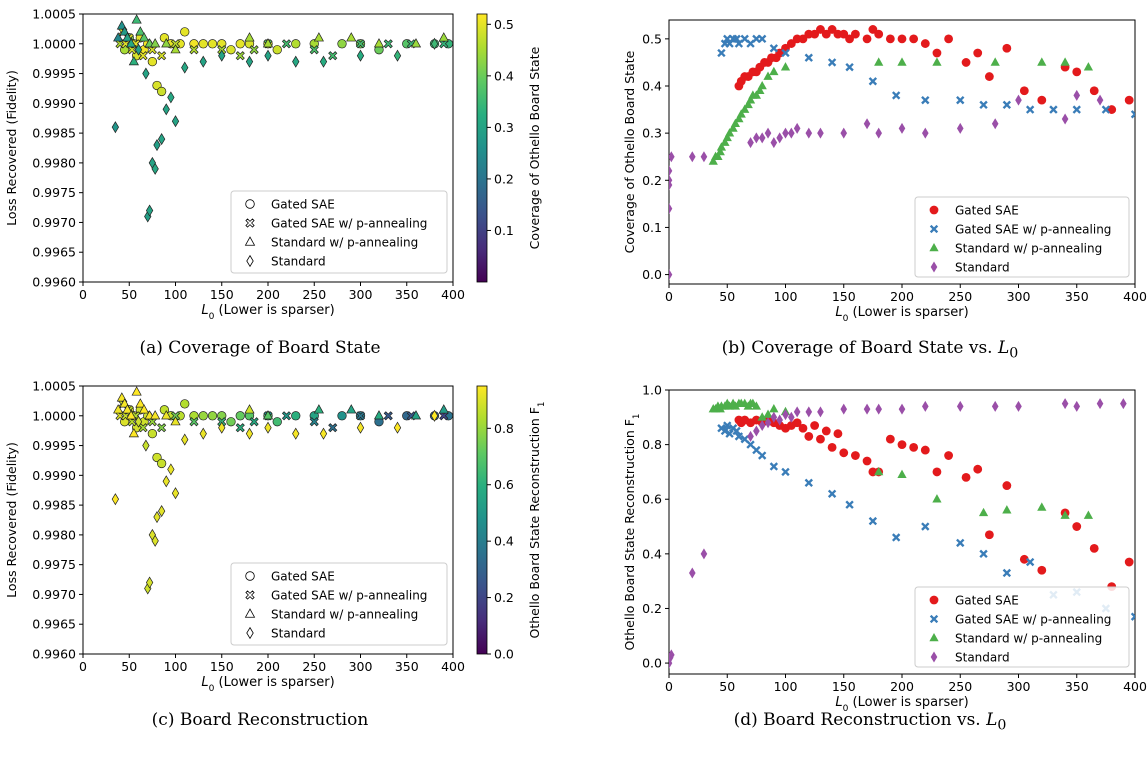 The image size is (1148, 758). Describe the element at coordinates (652, 38) in the screenshot. I see `y-tick-label: 0.5` at that location.